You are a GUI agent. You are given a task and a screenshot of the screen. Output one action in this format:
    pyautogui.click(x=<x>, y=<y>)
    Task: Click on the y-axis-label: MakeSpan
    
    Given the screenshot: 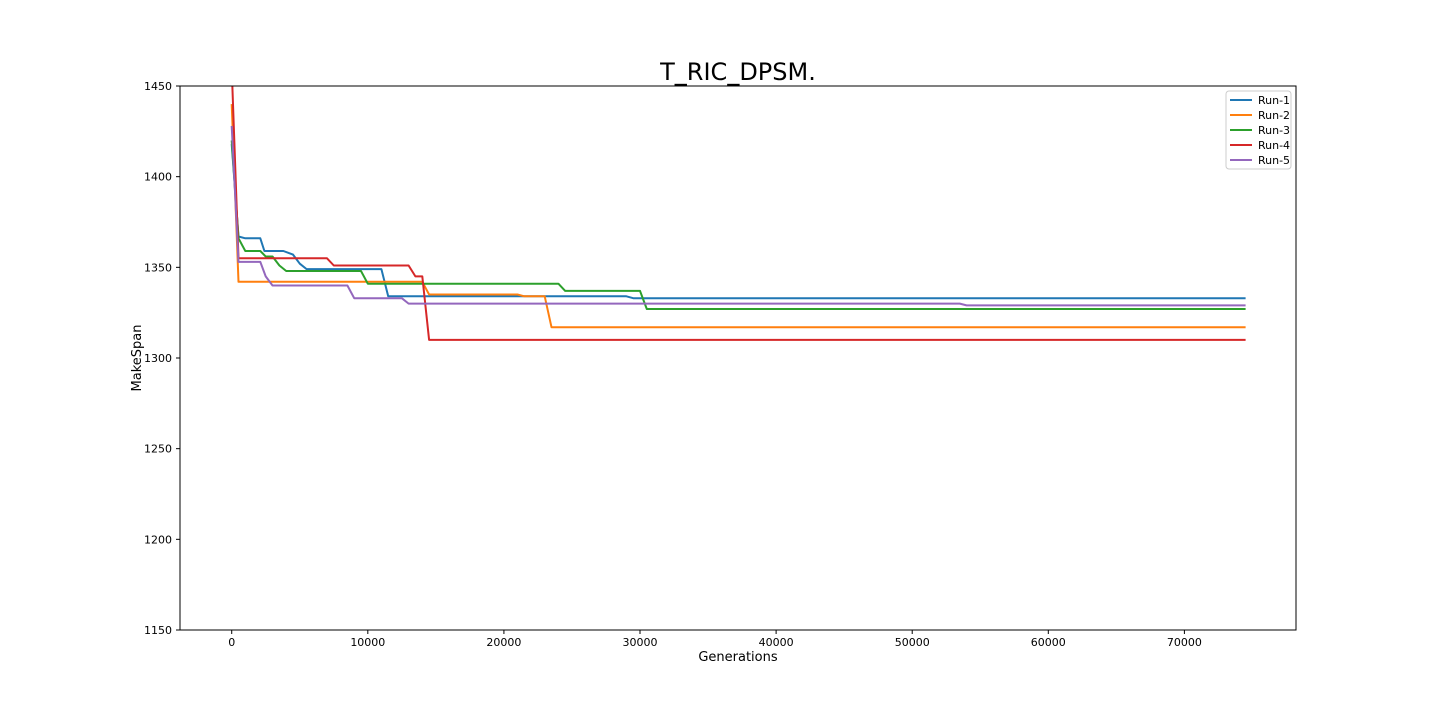 What is the action you would take?
    pyautogui.click(x=137, y=358)
    